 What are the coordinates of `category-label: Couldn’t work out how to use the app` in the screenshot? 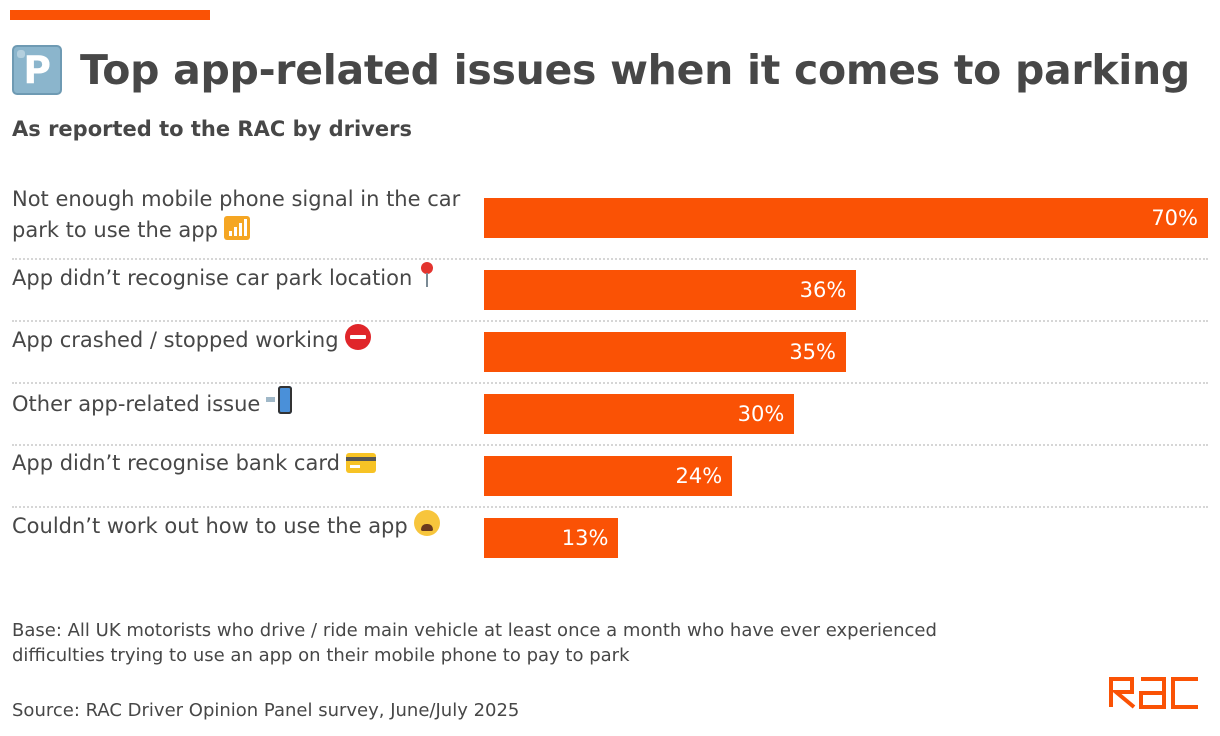 It's located at (247, 526).